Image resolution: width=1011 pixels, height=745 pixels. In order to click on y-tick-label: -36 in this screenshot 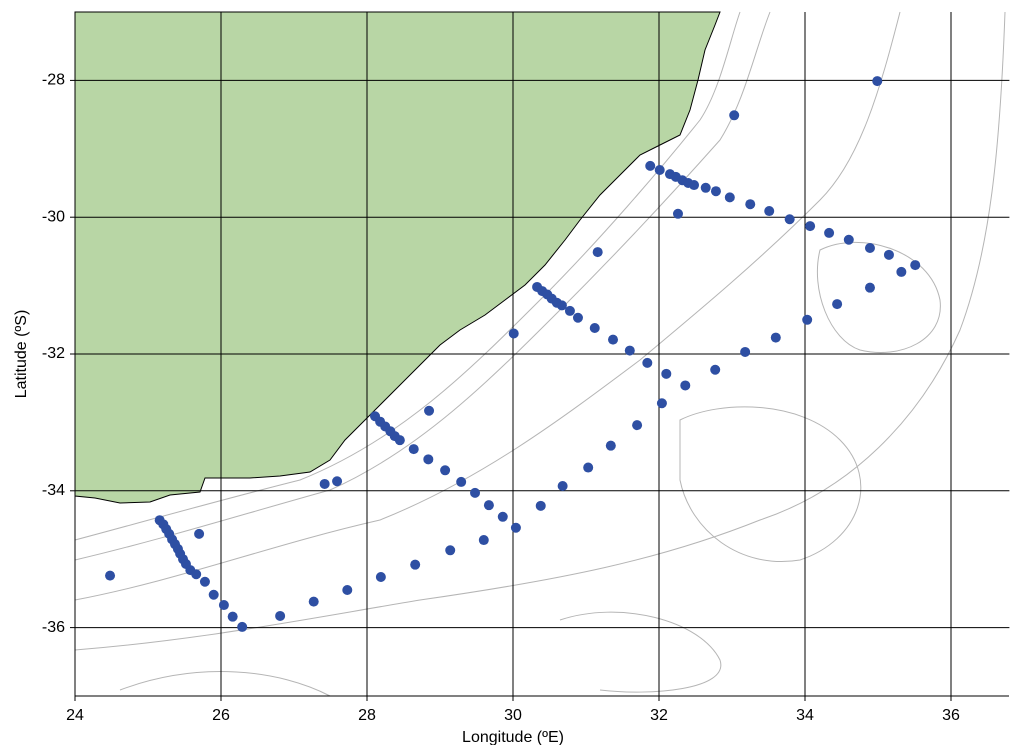, I will do `click(53, 627)`.